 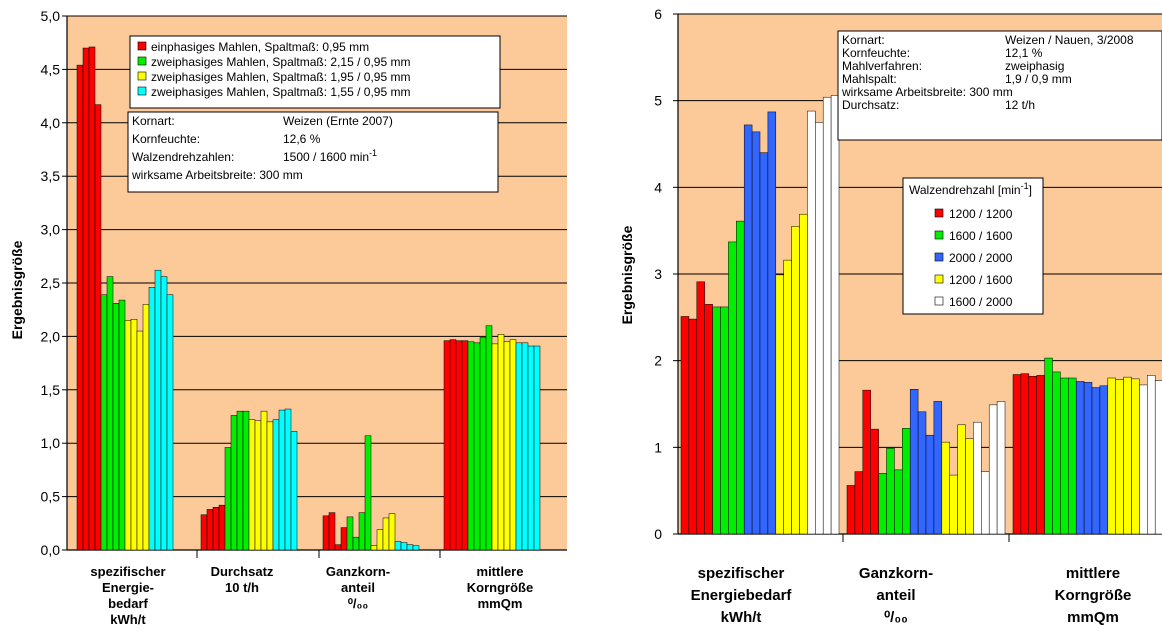 I want to click on left-ytick-label: 2,5, so click(x=51, y=283).